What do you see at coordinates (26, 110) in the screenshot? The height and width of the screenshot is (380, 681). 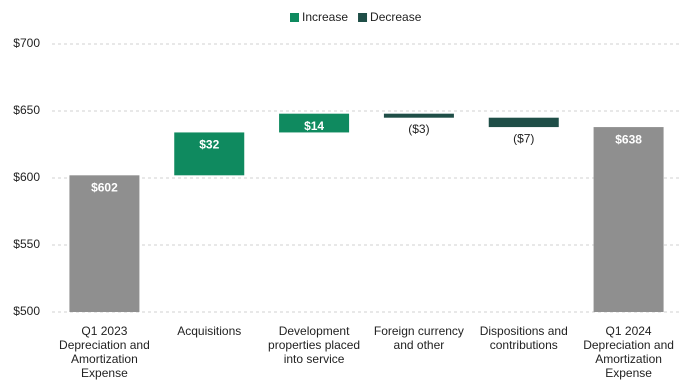 I see `y-tick-label: $650` at bounding box center [26, 110].